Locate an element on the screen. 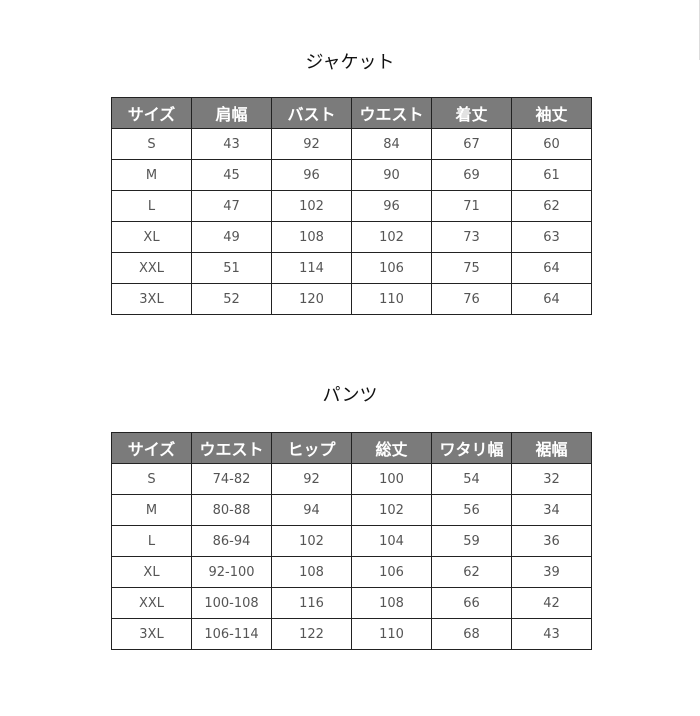 This screenshot has width=700, height=716. table-row: XL 49 108 102 73 63 is located at coordinates (351, 237).